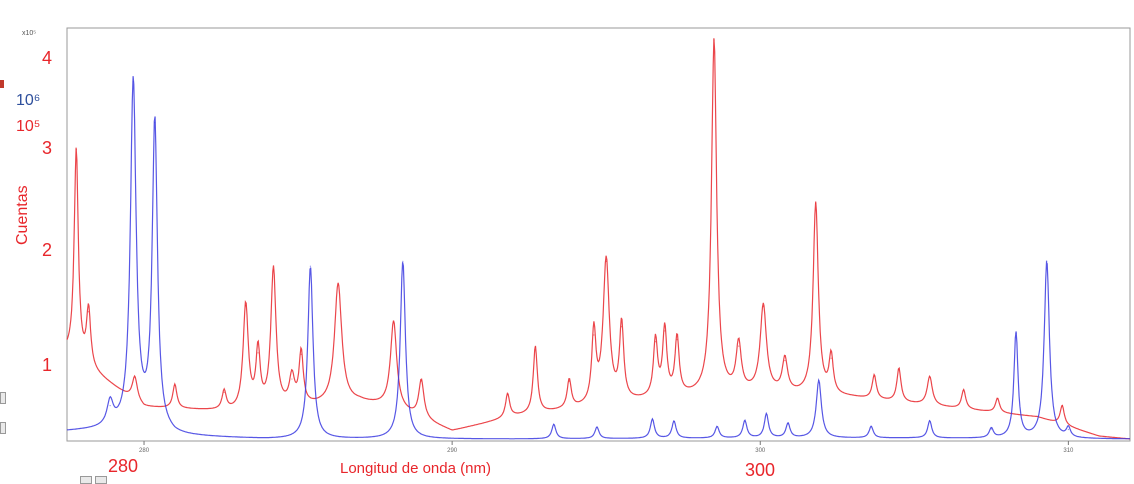 Image resolution: width=1134 pixels, height=484 pixels. I want to click on x-axis-small-ticks, so click(606, 443).